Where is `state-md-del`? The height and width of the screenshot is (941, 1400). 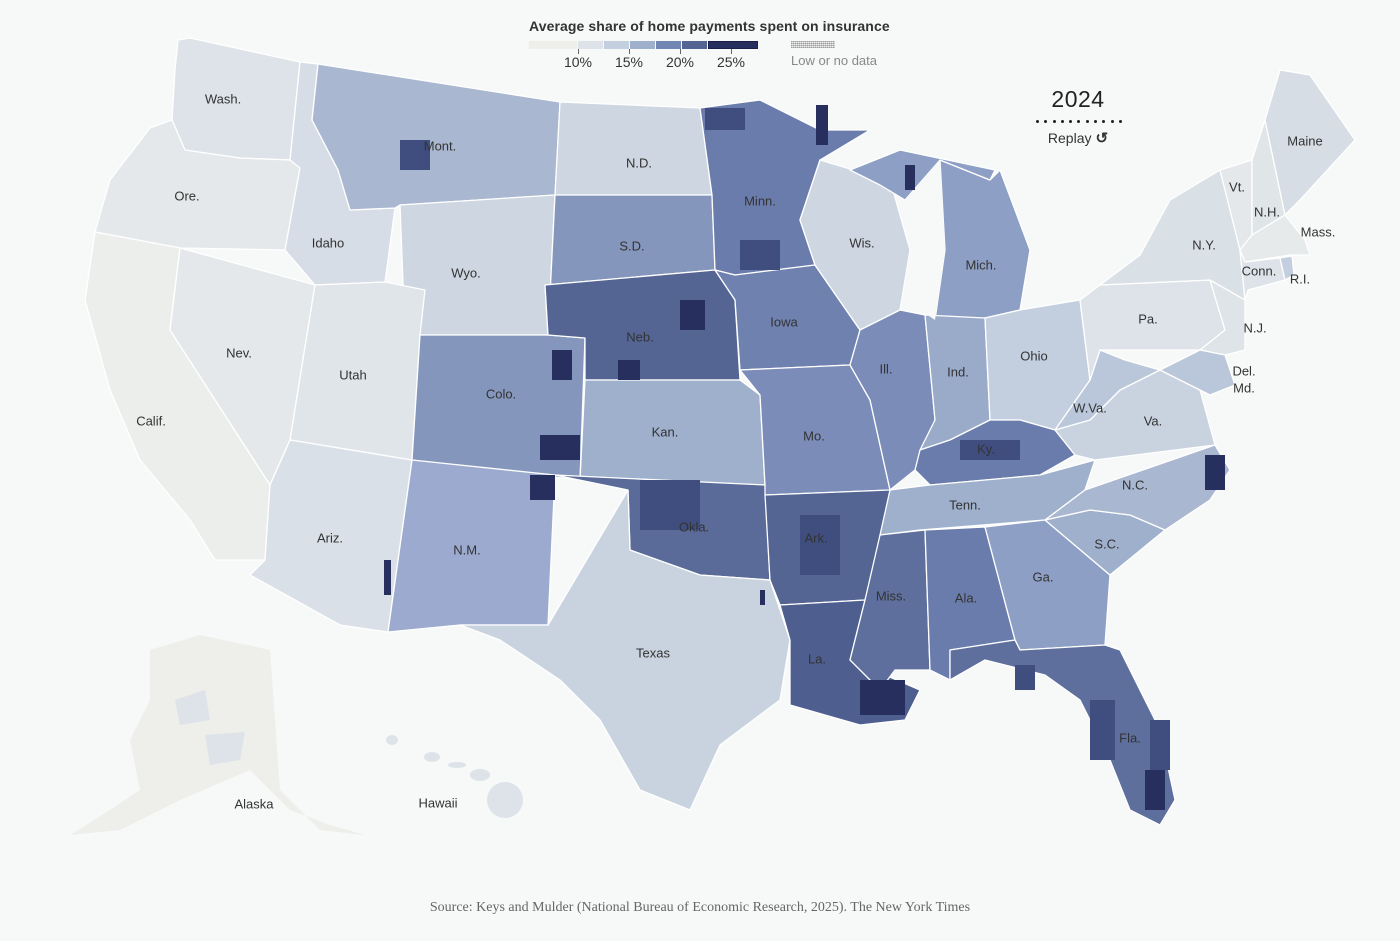 state-md-del is located at coordinates (1197, 372).